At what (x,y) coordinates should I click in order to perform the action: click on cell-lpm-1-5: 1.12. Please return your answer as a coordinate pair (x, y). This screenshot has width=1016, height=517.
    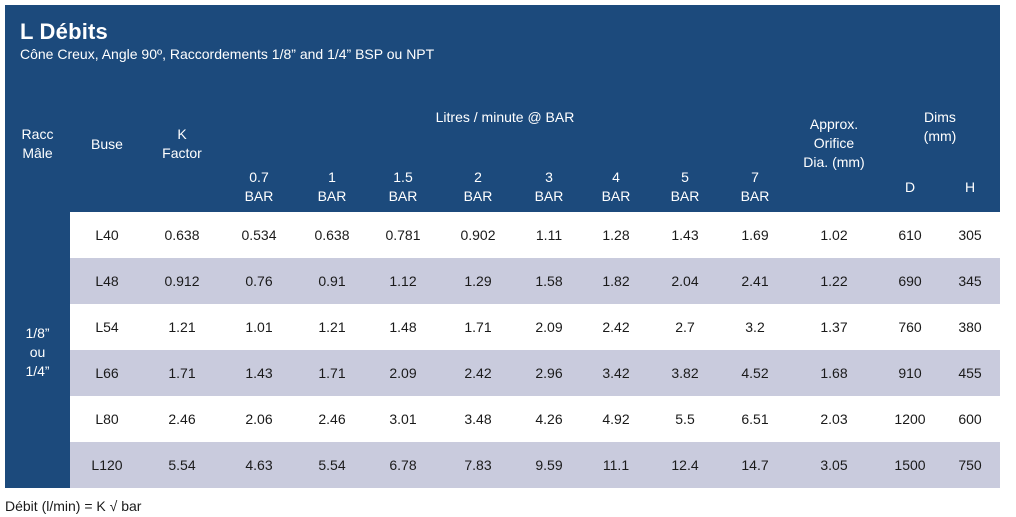
    Looking at the image, I should click on (403, 281).